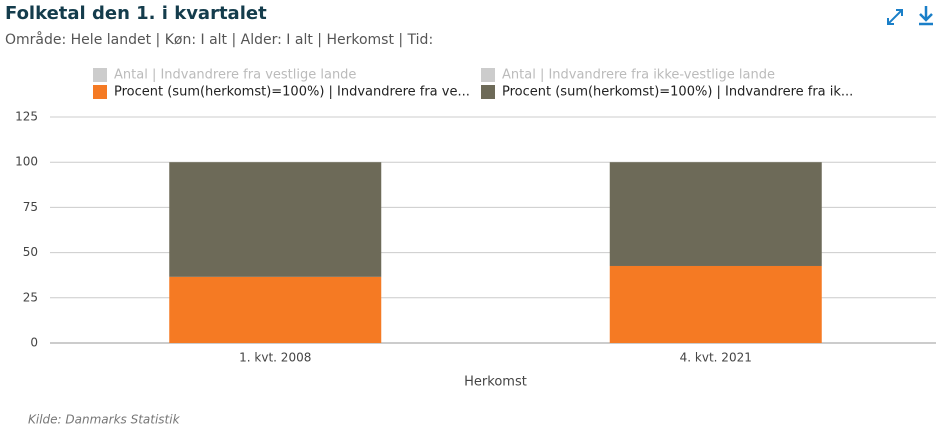 This screenshot has width=941, height=433. What do you see at coordinates (30, 252) in the screenshot?
I see `y-tick-label: 50` at bounding box center [30, 252].